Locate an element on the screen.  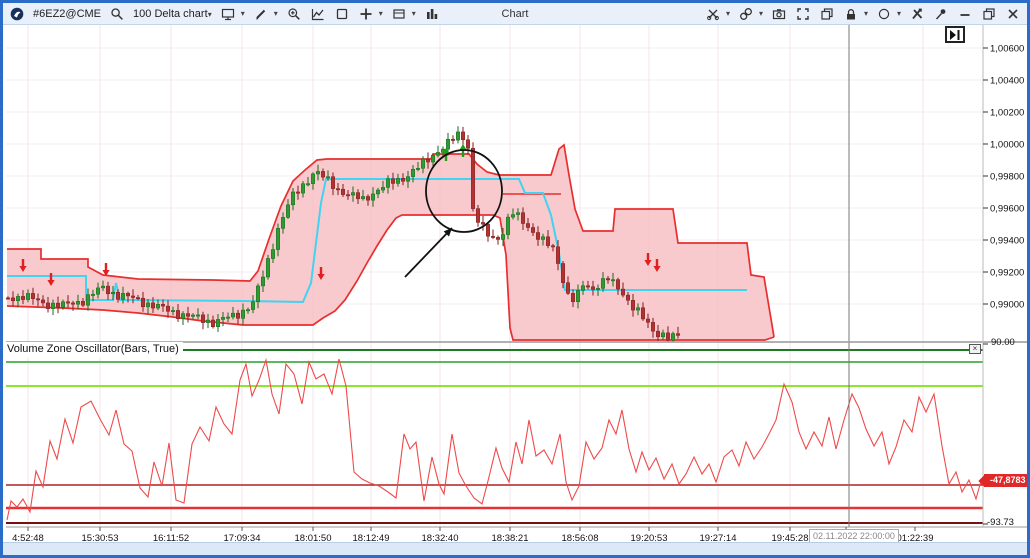
svg-text: 1,00200 is located at coordinates (1007, 113).